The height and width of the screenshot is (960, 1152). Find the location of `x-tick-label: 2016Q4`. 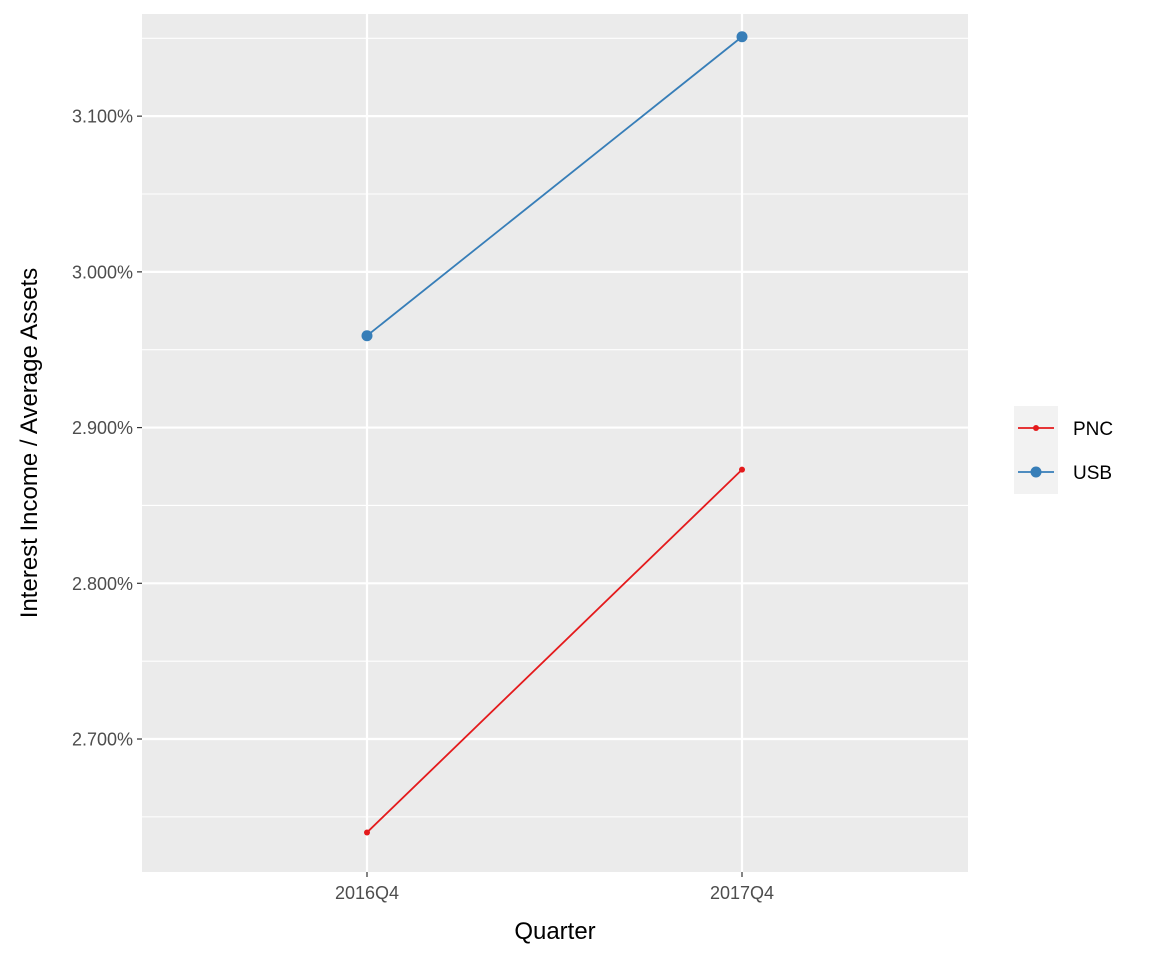

x-tick-label: 2016Q4 is located at coordinates (367, 893).